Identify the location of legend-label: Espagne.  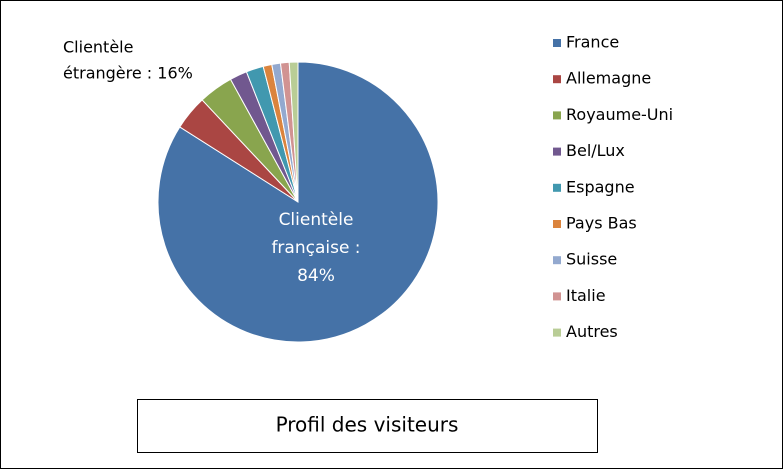
(600, 186).